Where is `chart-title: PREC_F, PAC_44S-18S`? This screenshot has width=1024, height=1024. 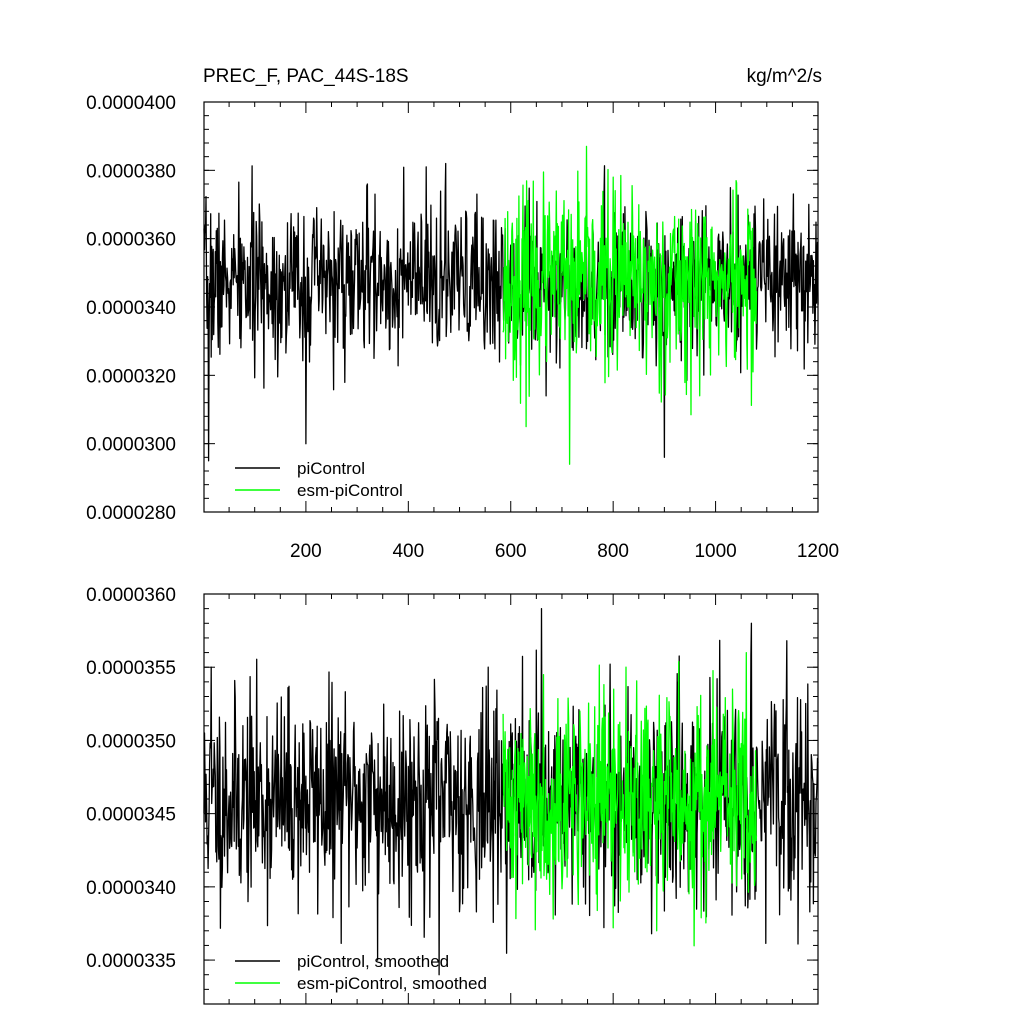 chart-title: PREC_F, PAC_44S-18S is located at coordinates (306, 76).